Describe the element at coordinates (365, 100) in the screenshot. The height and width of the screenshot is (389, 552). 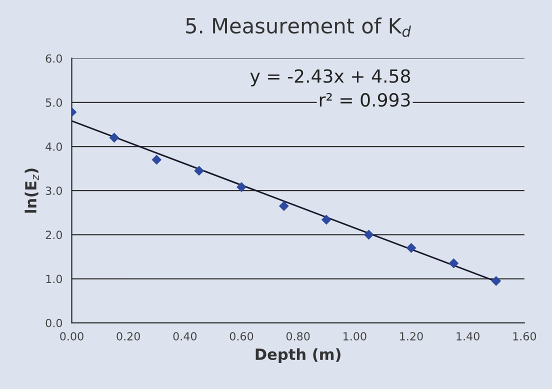
I see `annotation: r² = 0.993` at that location.